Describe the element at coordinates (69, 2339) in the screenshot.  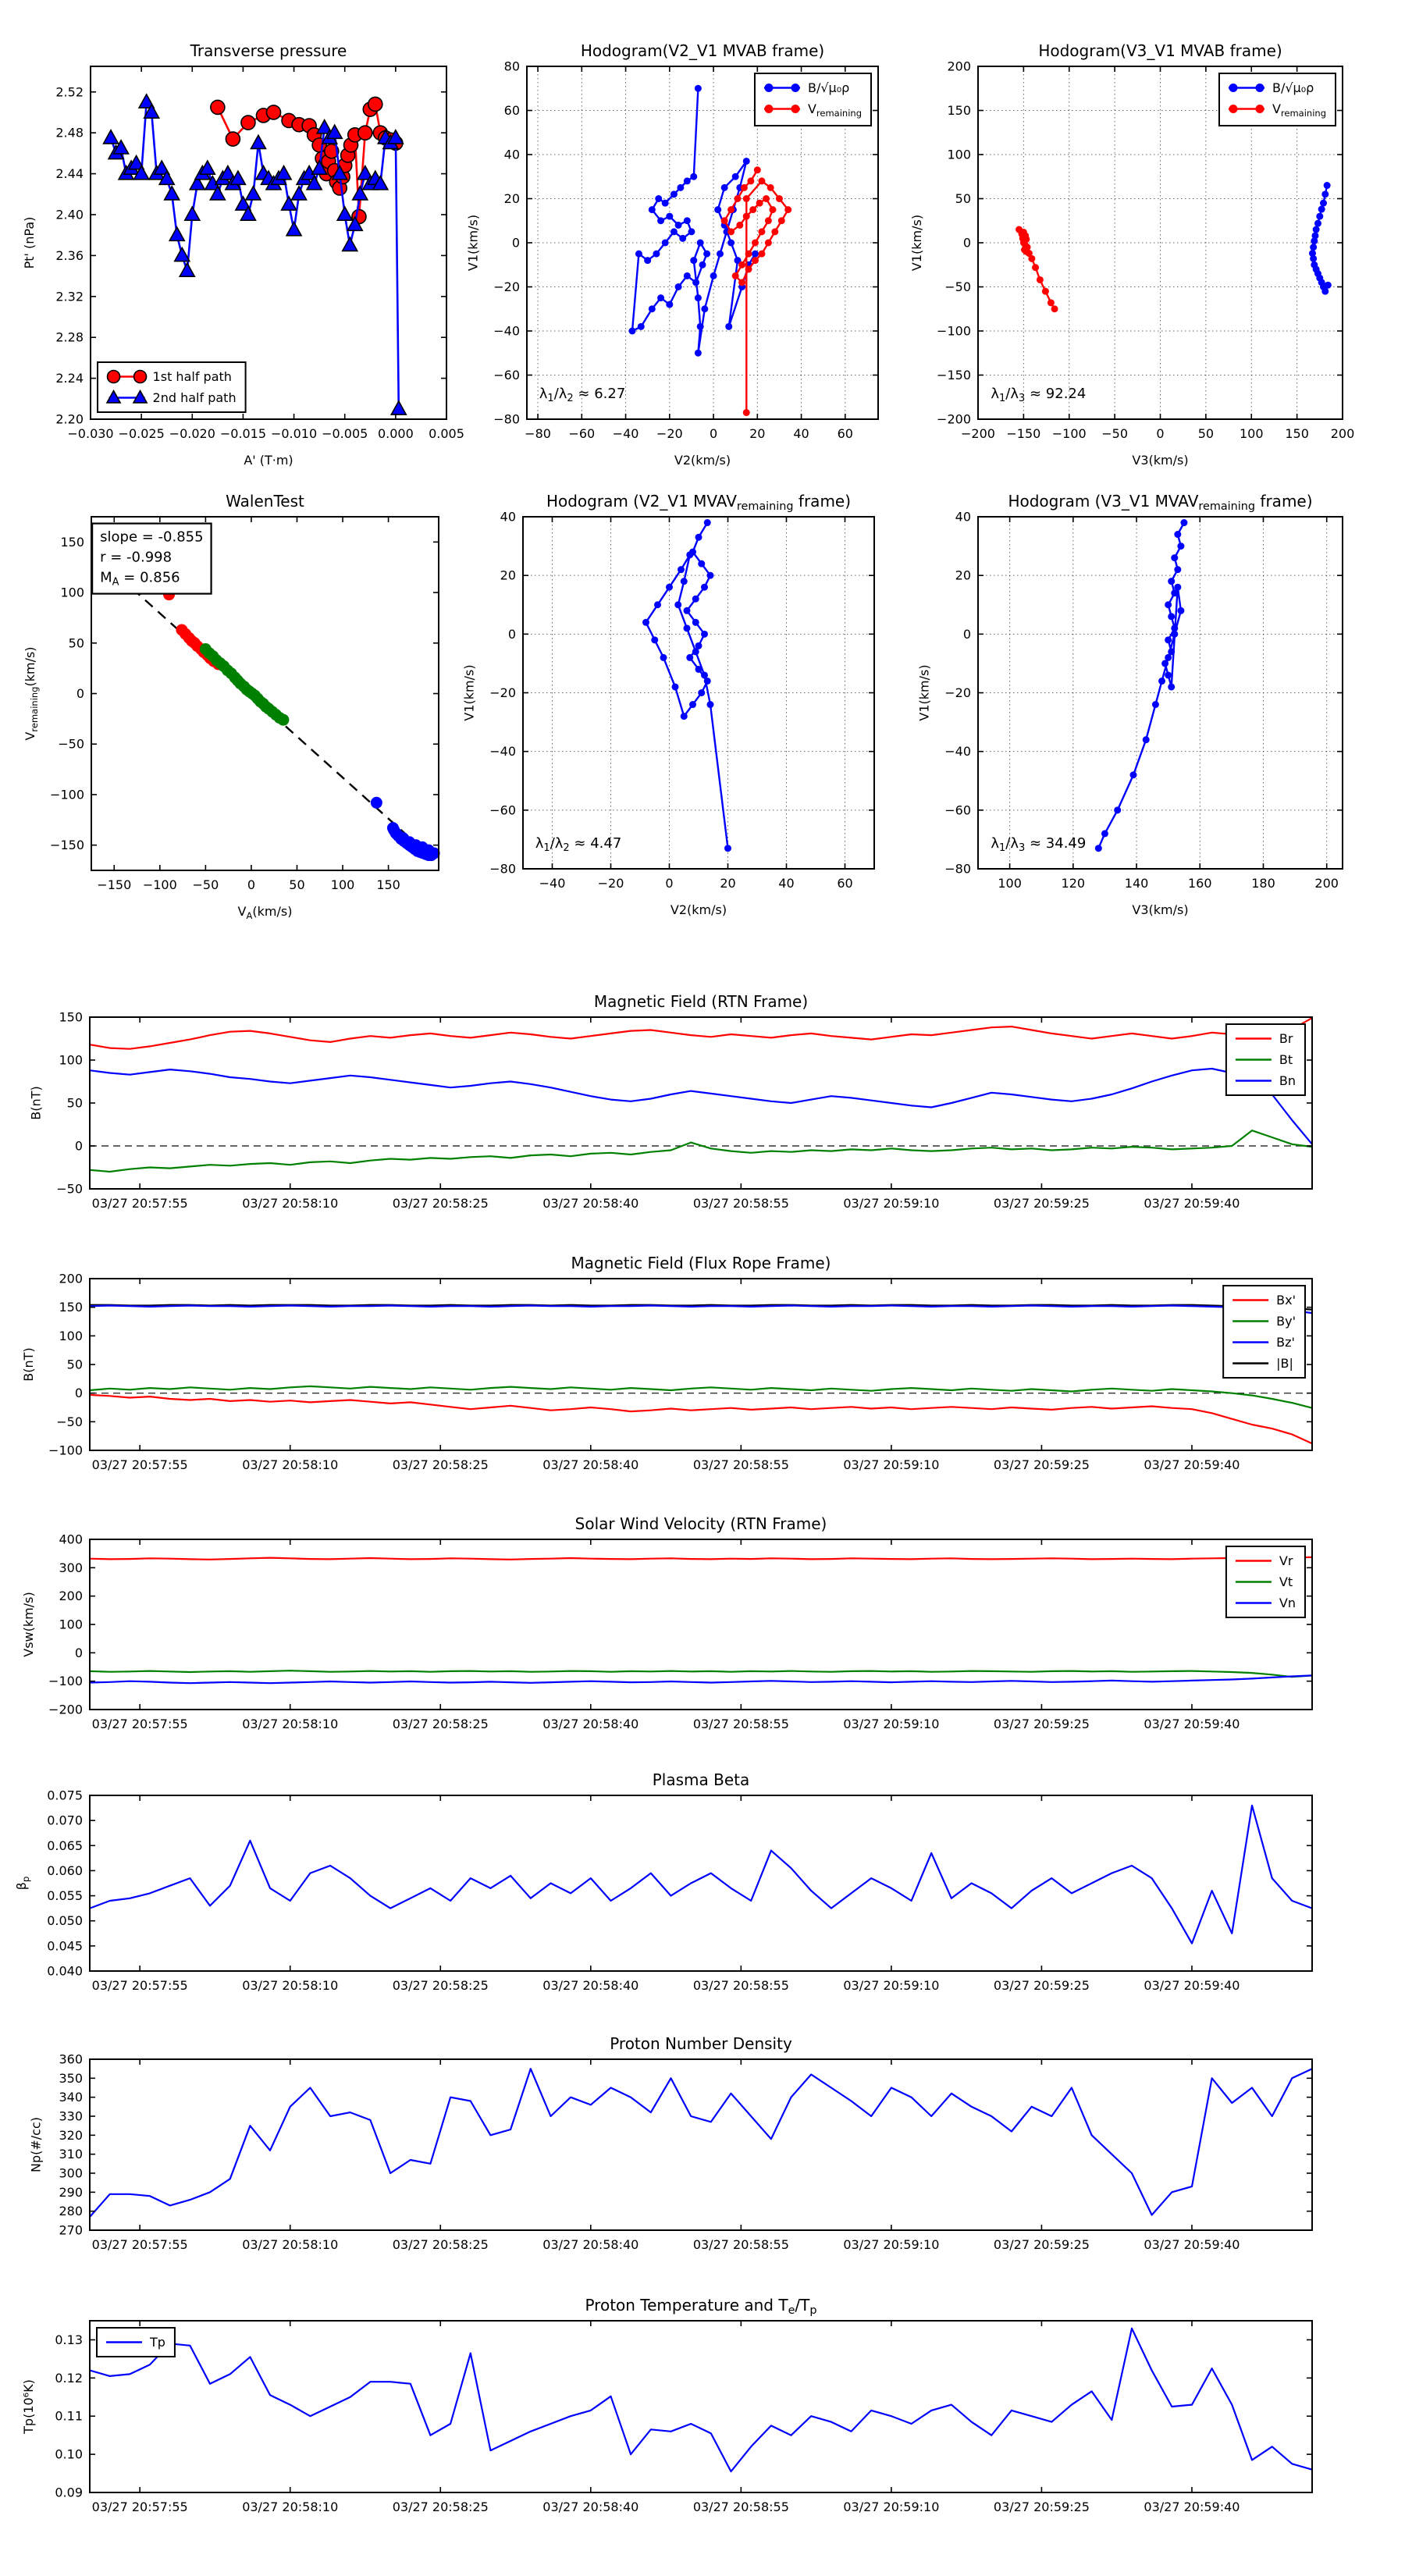
I see `svg-text: 0.13` at that location.